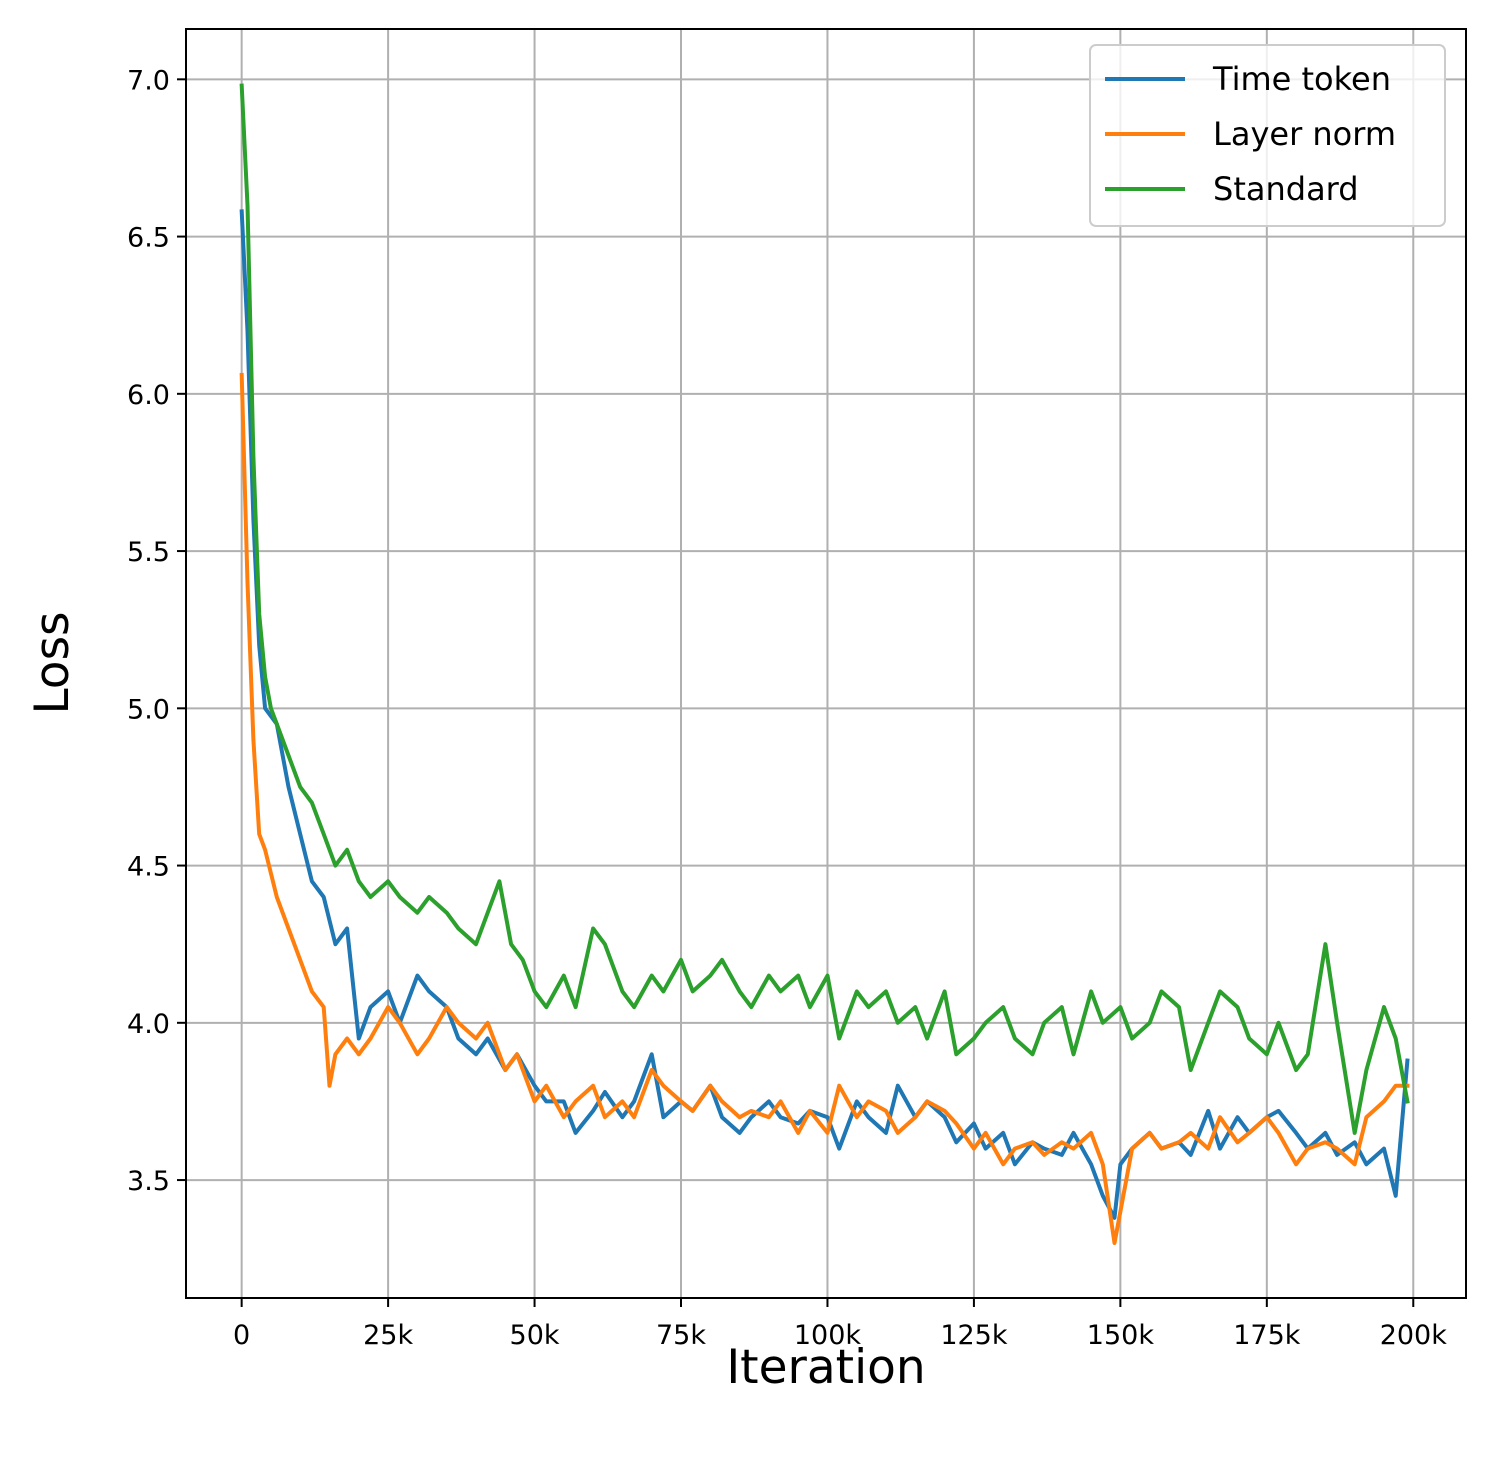  I want to click on x-tick-label: 100k, so click(828, 1335).